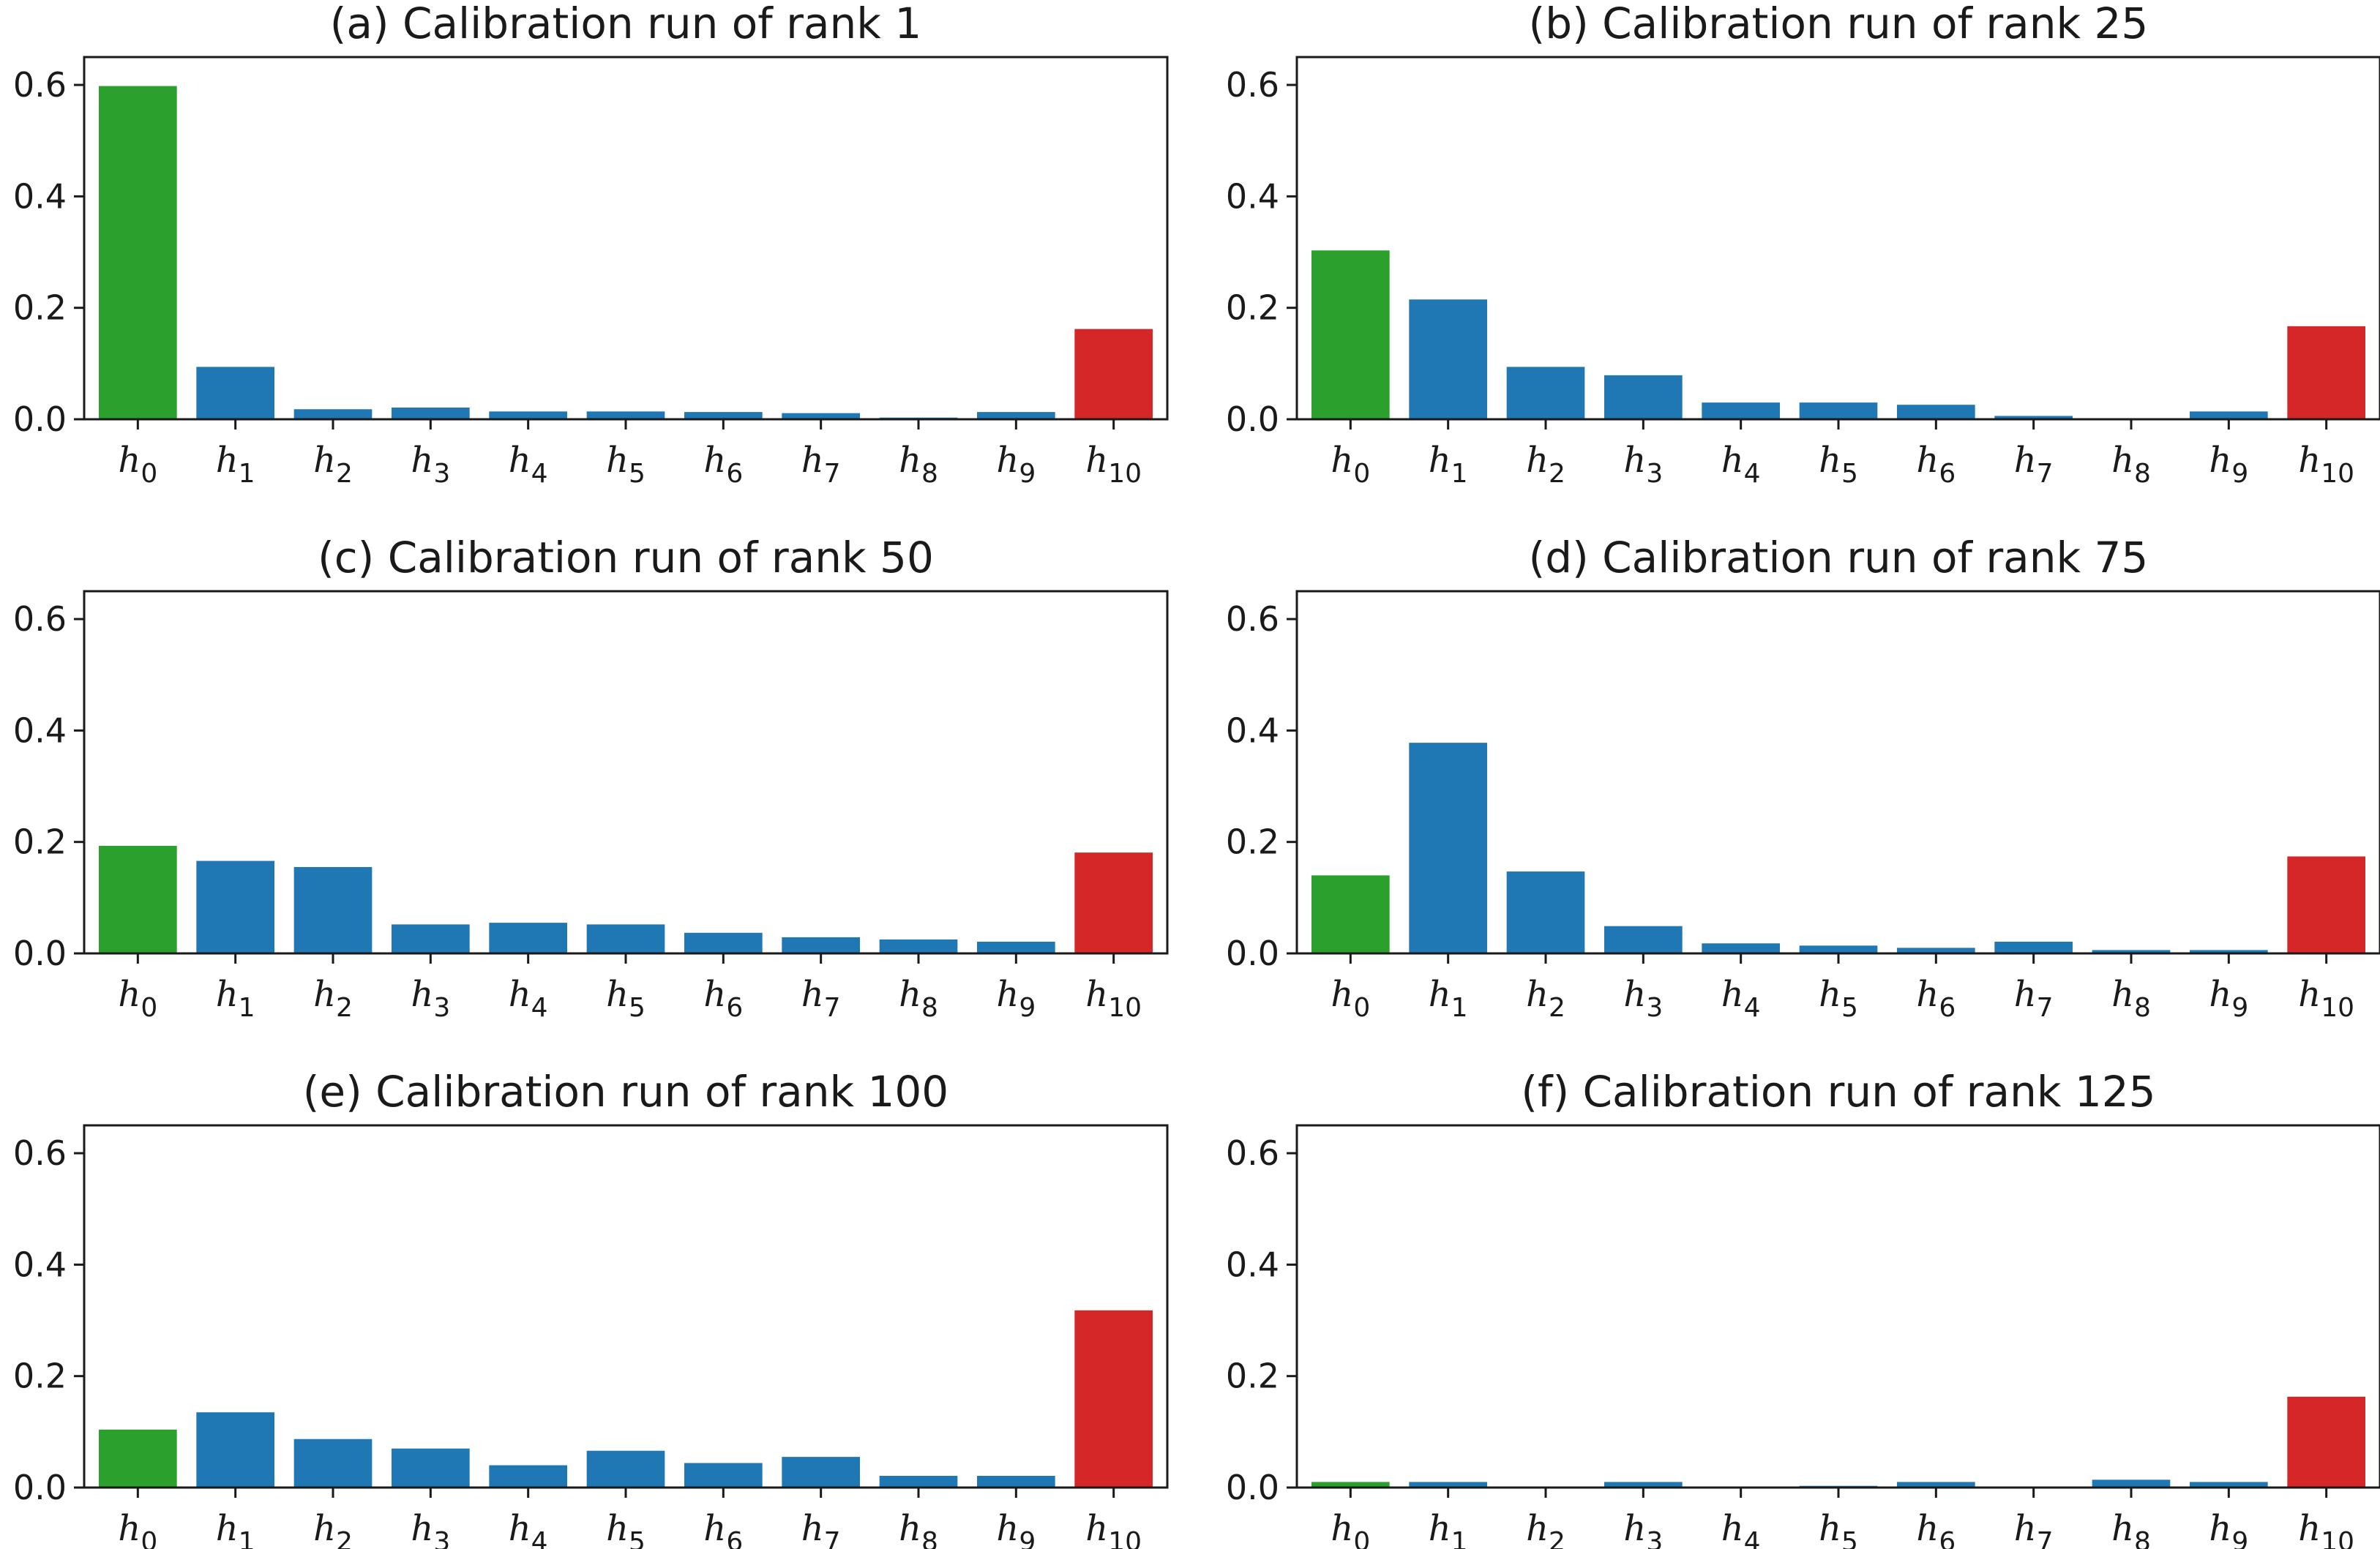 This screenshot has width=2380, height=1549. Describe the element at coordinates (1839, 24) in the screenshot. I see `panel-b-title: (b) Calibration run of rank 25` at that location.